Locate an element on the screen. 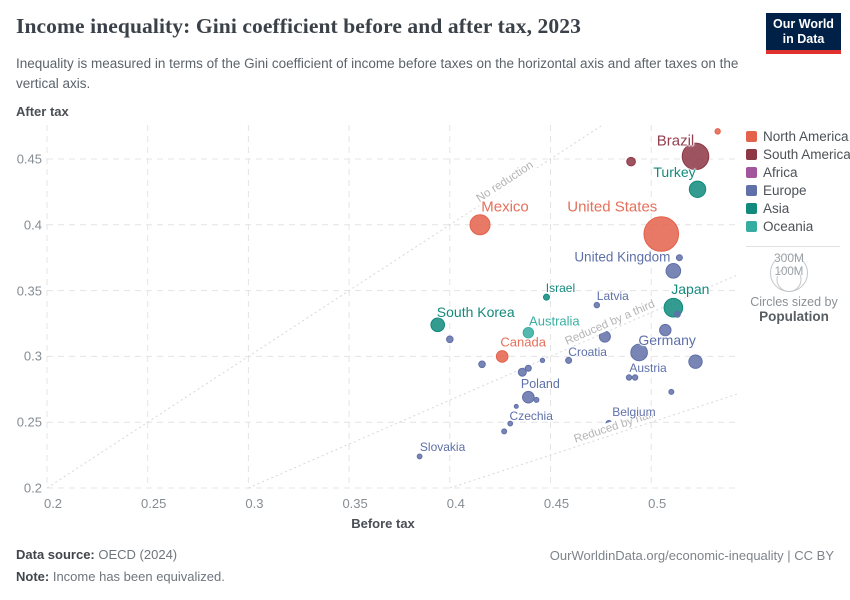  owid-logo-box: Our World in Data is located at coordinates (803, 31).